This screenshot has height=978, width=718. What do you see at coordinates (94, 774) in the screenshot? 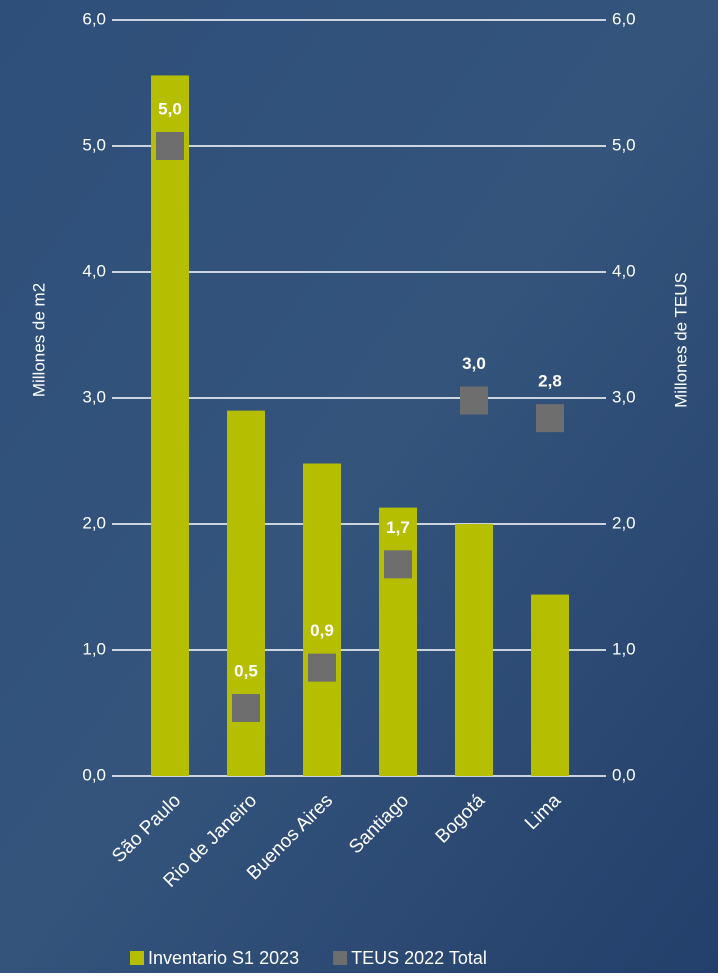
I see `y-tick-label: 0,0` at bounding box center [94, 774].